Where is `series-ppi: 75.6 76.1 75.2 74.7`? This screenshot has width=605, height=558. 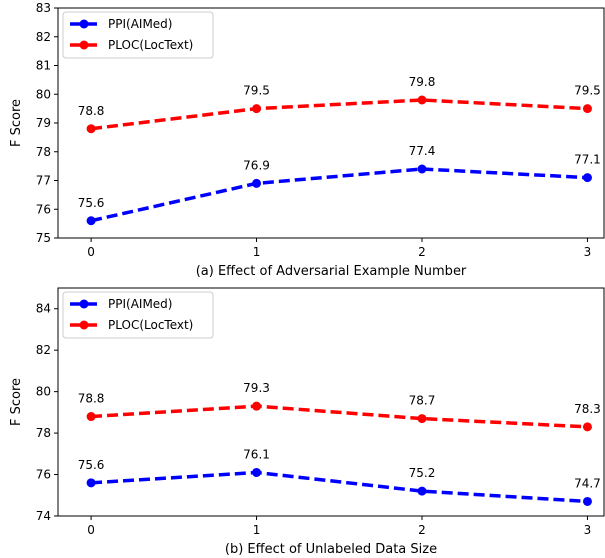 series-ppi: 75.6 76.1 75.2 74.7 is located at coordinates (339, 476).